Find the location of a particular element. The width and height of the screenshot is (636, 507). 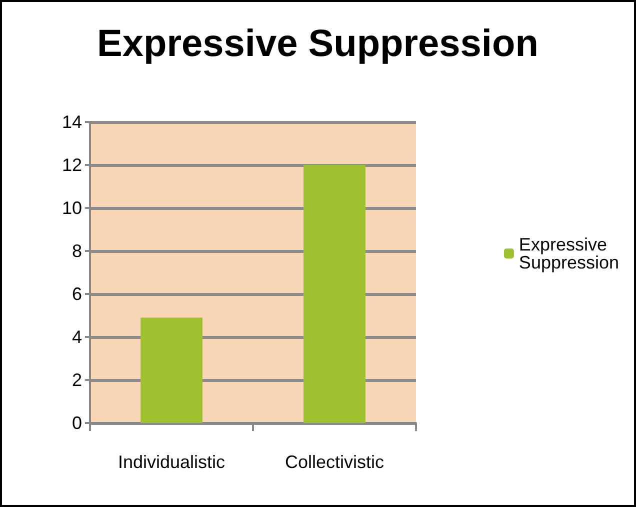

legend-label: Expressive Suppression is located at coordinates (569, 253).